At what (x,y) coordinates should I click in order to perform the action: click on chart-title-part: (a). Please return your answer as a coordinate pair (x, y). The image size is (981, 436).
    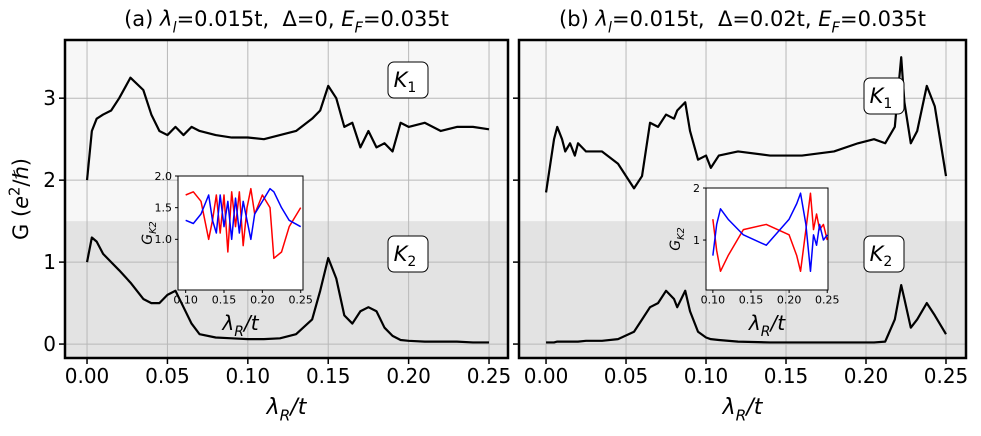
    Looking at the image, I should click on (142, 19).